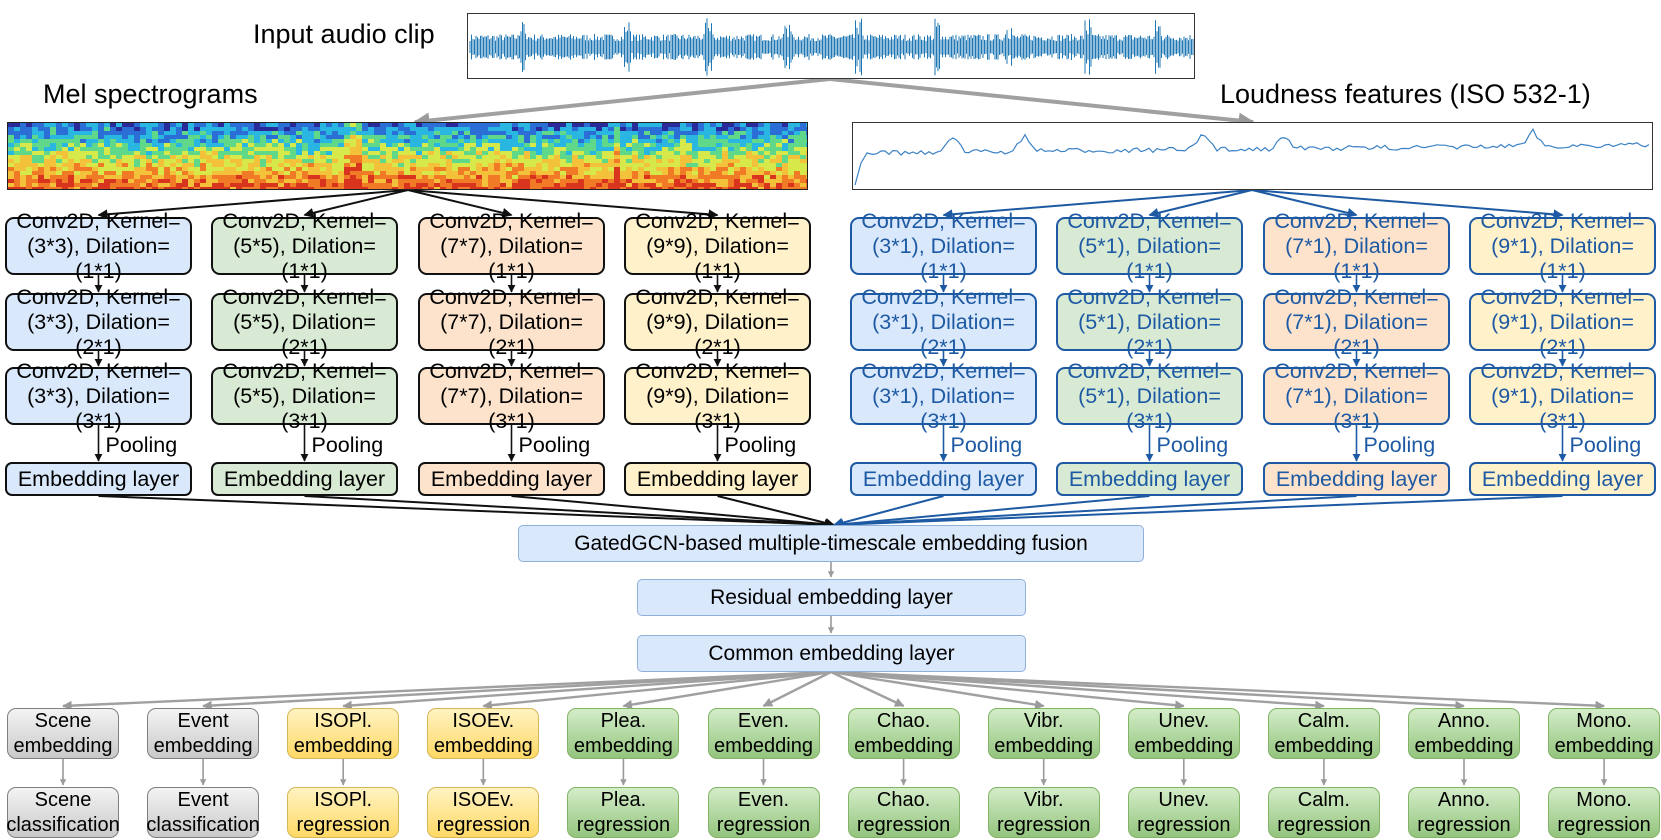 The height and width of the screenshot is (840, 1661). I want to click on mel-conv-1-3: Conv2D, Kernel= (3*3), Dilation=(3*1), so click(98, 396).